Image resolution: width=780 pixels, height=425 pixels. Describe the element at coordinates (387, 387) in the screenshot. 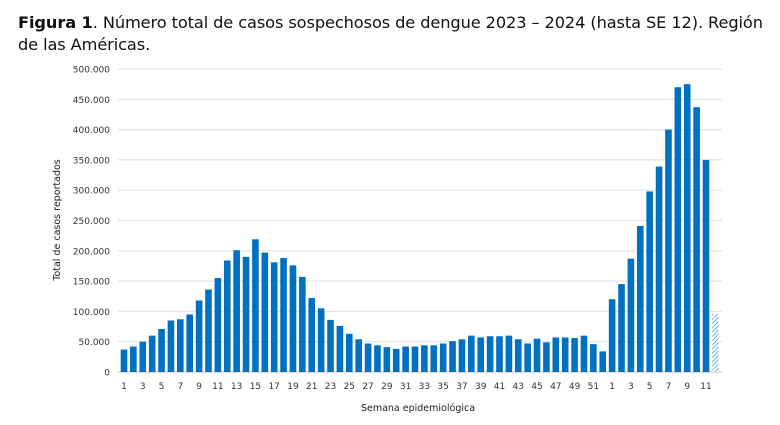

I see `x-tick-label: 29` at that location.